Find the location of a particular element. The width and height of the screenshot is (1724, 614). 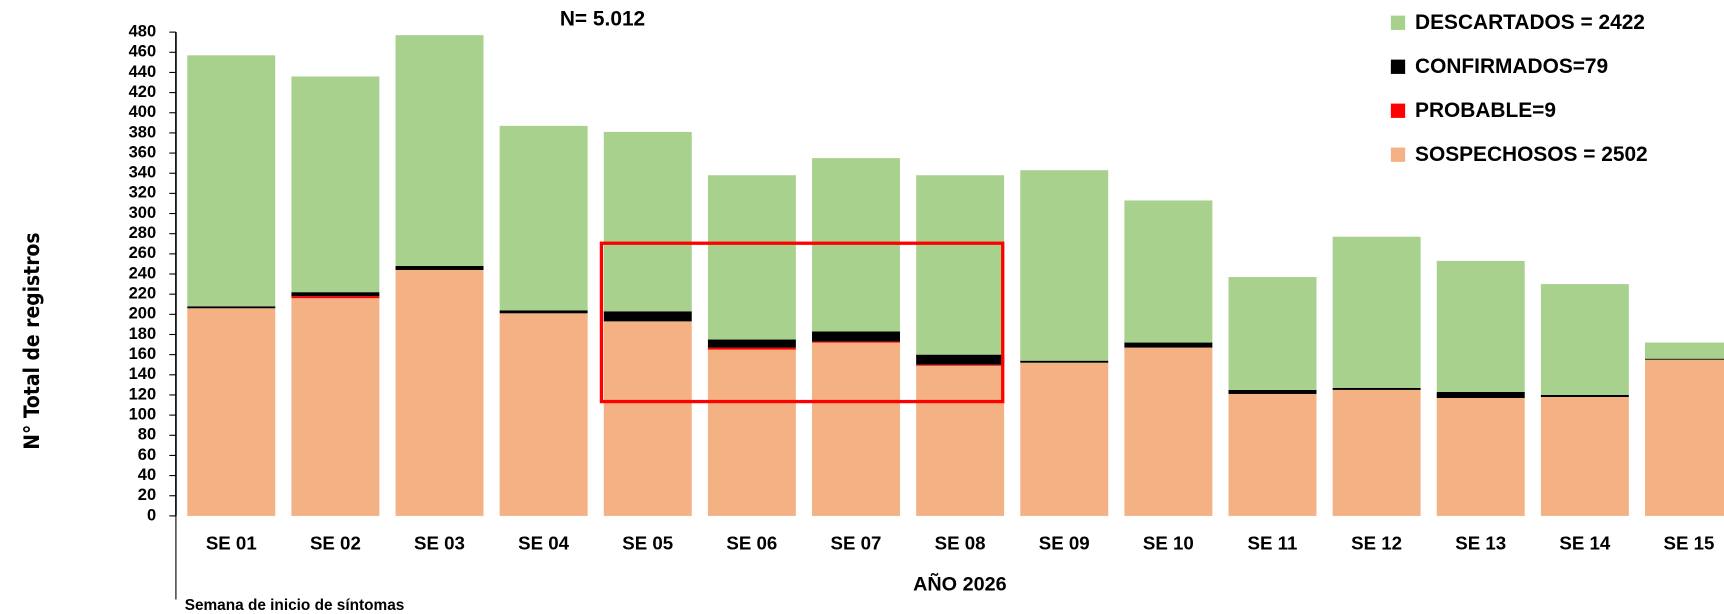

x-tick-label: SE 12 is located at coordinates (1376, 542).